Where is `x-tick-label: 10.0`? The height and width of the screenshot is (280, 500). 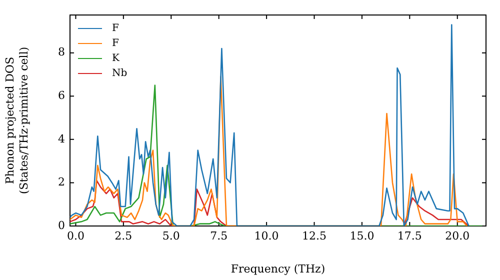
x-tick-label: 10.0 is located at coordinates (266, 235).